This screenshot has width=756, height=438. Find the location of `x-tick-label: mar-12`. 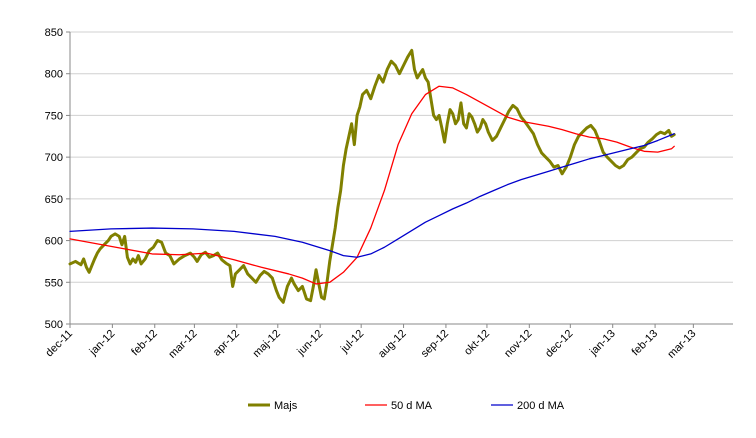

x-tick-label: mar-12 is located at coordinates (182, 344).